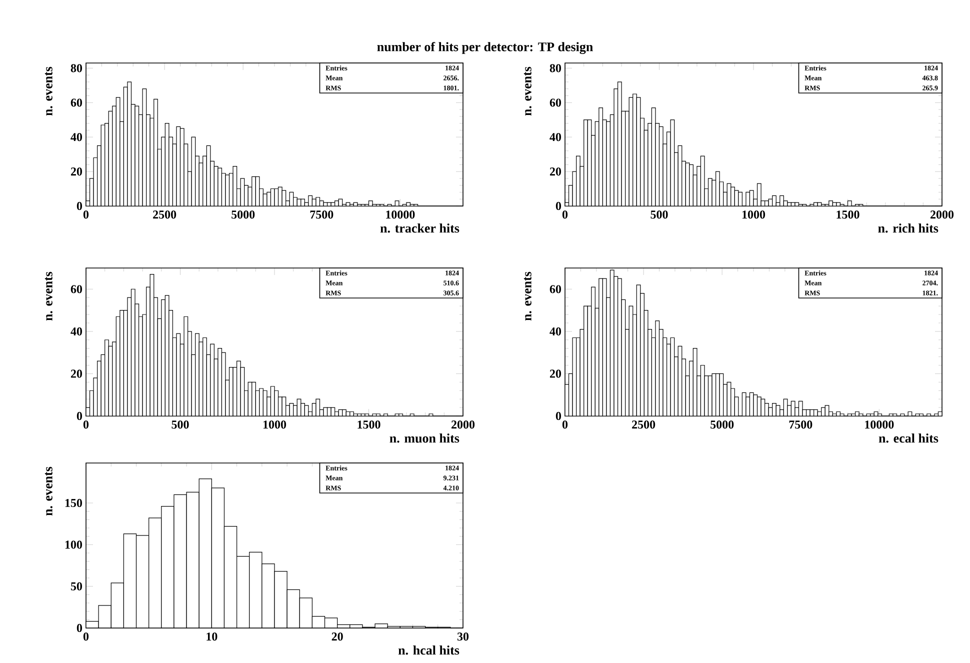  Describe the element at coordinates (908, 438) in the screenshot. I see `x-axis-title: n. ecal hits` at that location.